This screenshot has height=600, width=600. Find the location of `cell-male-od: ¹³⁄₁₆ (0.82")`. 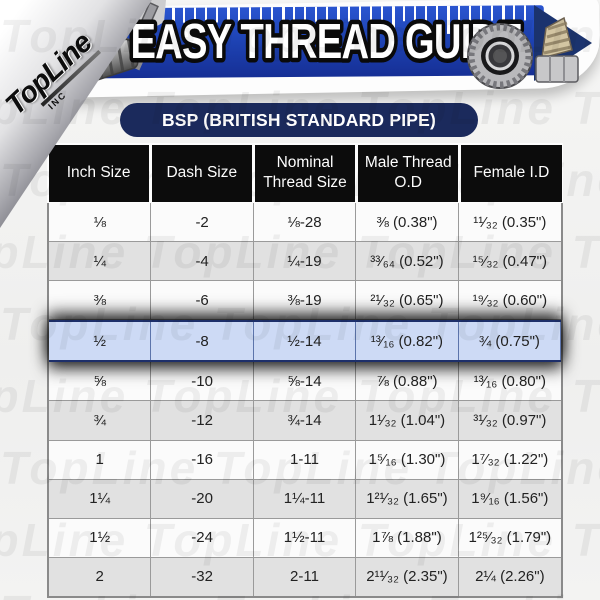

cell-male-od: ¹³⁄₁₆ (0.82") is located at coordinates (407, 341).